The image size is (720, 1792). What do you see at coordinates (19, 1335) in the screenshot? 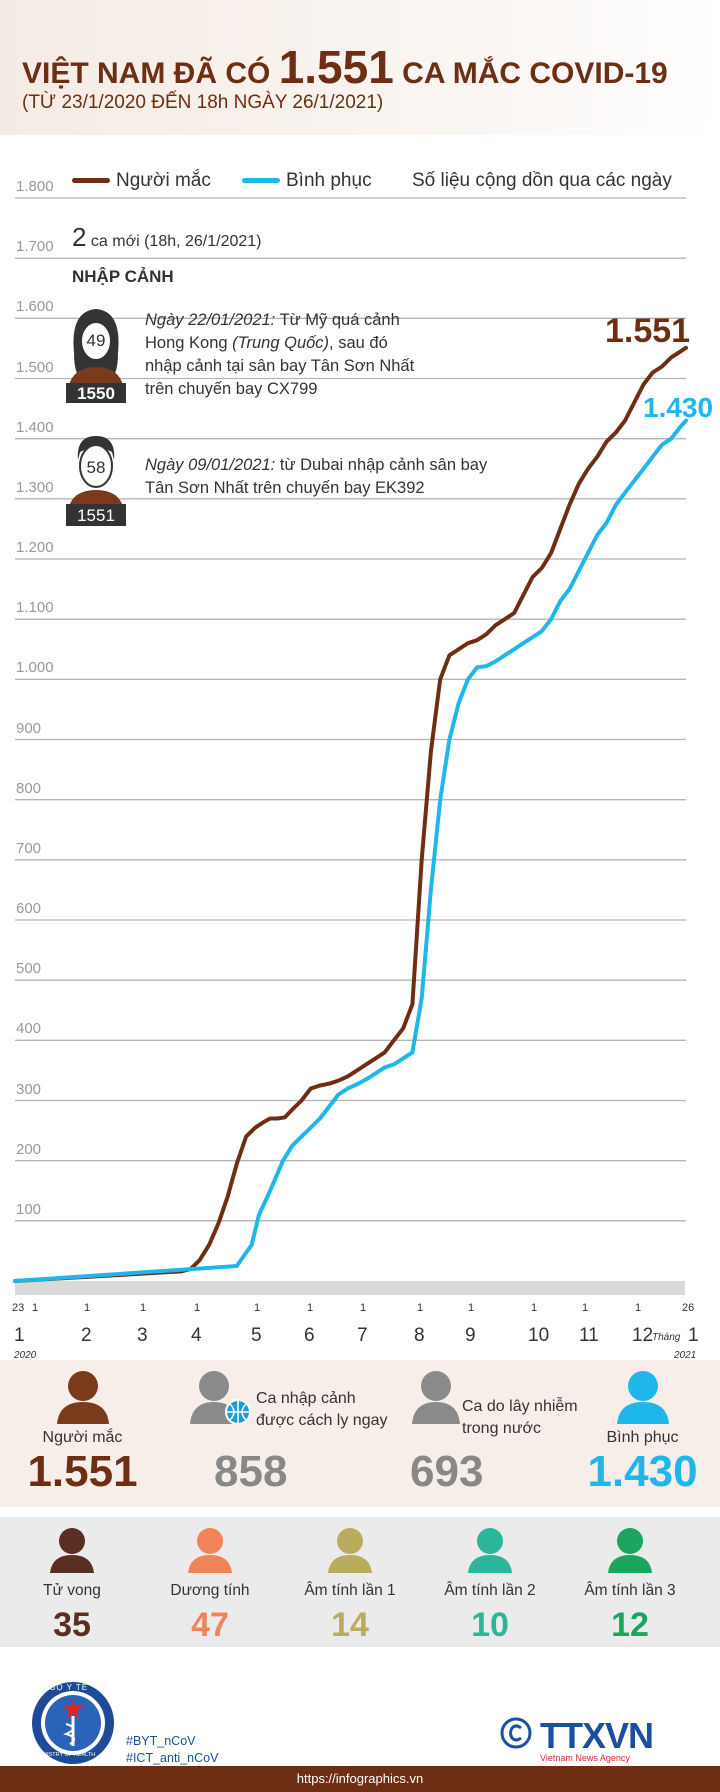
I see `x-start-month: 1` at bounding box center [19, 1335].